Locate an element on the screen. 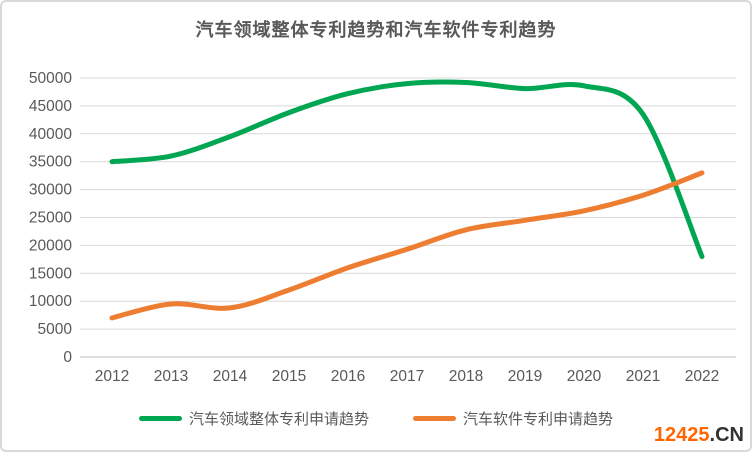 Image resolution: width=752 pixels, height=452 pixels. chart-title: 汽车领域整体专利趋势和汽车软件专利趋势 is located at coordinates (376, 30).